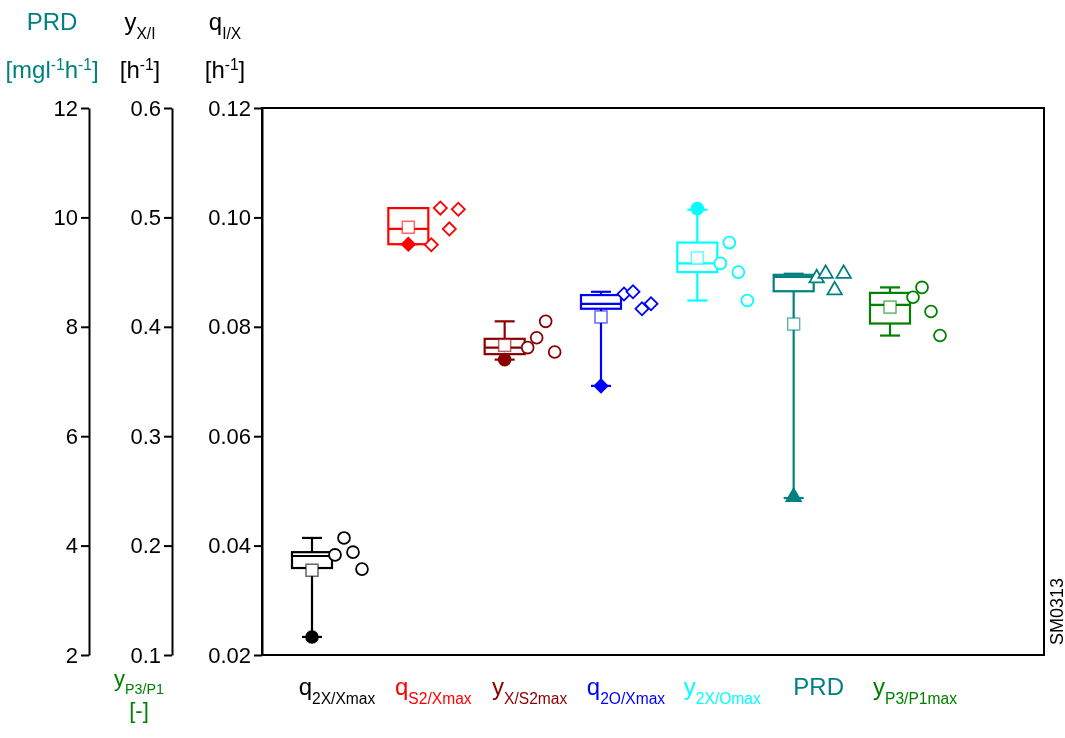  Describe the element at coordinates (145, 327) in the screenshot. I see `y2-tick-label: 0.4` at that location.